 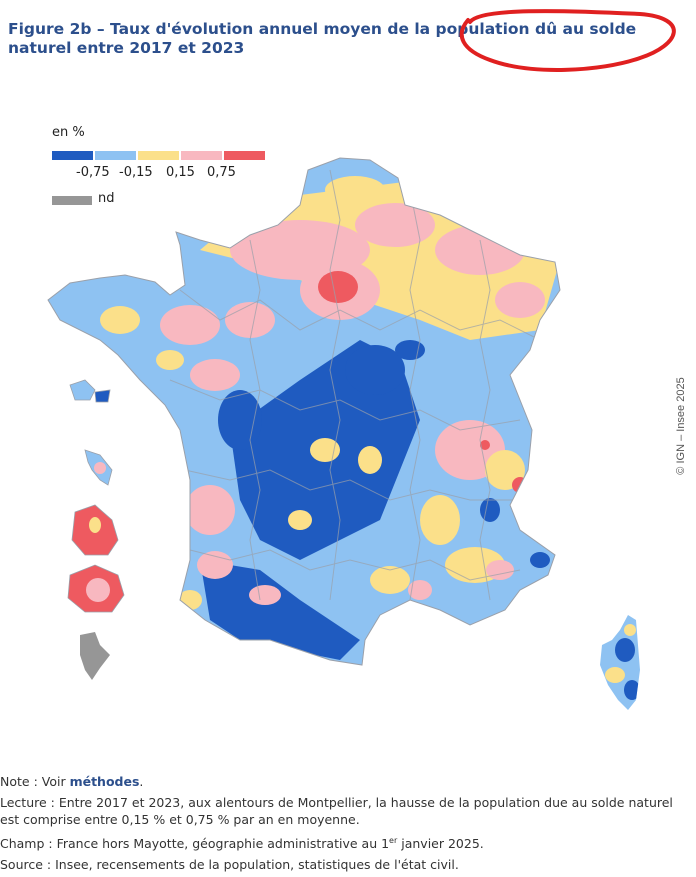 What do you see at coordinates (96, 588) in the screenshot?
I see `reunion-map` at bounding box center [96, 588].